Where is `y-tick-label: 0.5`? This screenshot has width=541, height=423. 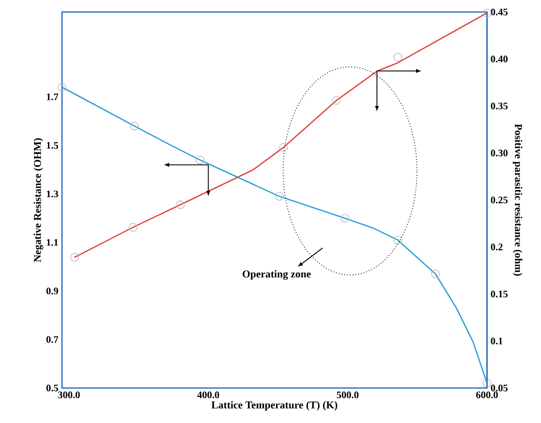
y-tick-label: 0.5 is located at coordinates (52, 388).